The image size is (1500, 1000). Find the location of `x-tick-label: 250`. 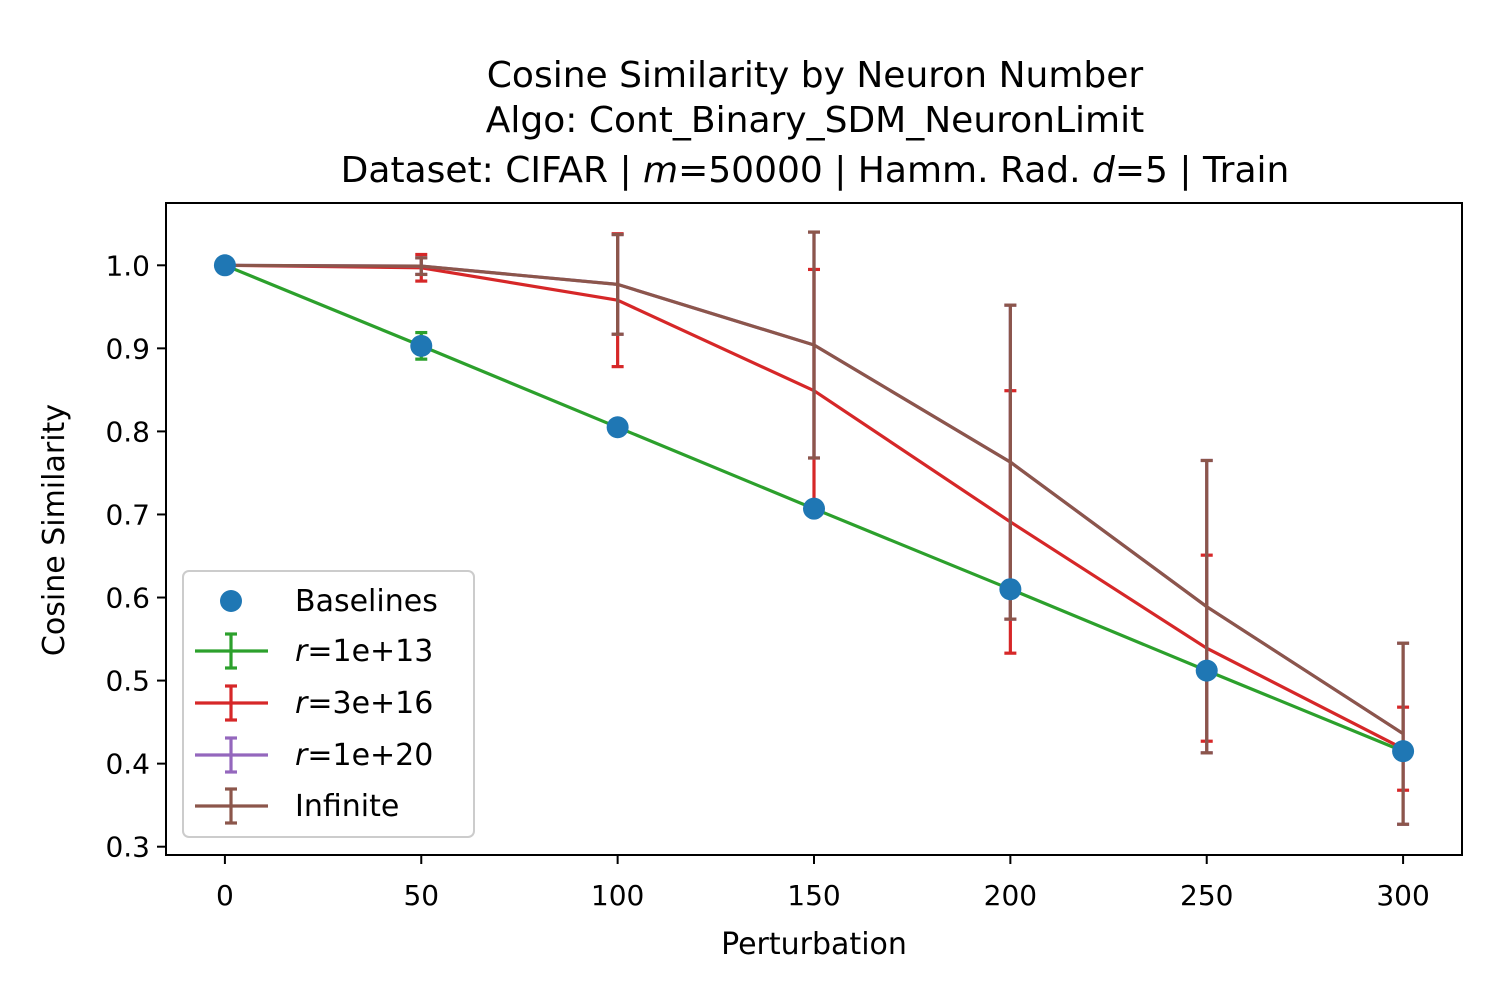

x-tick-label: 250 is located at coordinates (1206, 895).